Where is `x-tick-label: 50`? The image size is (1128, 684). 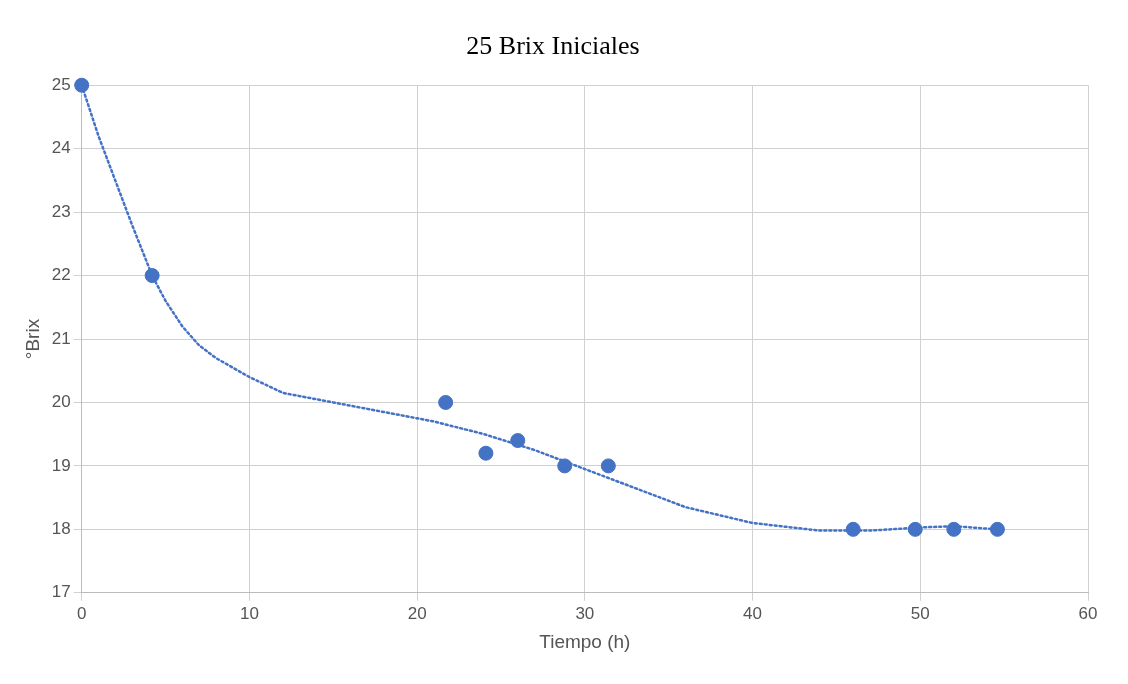
x-tick-label: 50 is located at coordinates (920, 613).